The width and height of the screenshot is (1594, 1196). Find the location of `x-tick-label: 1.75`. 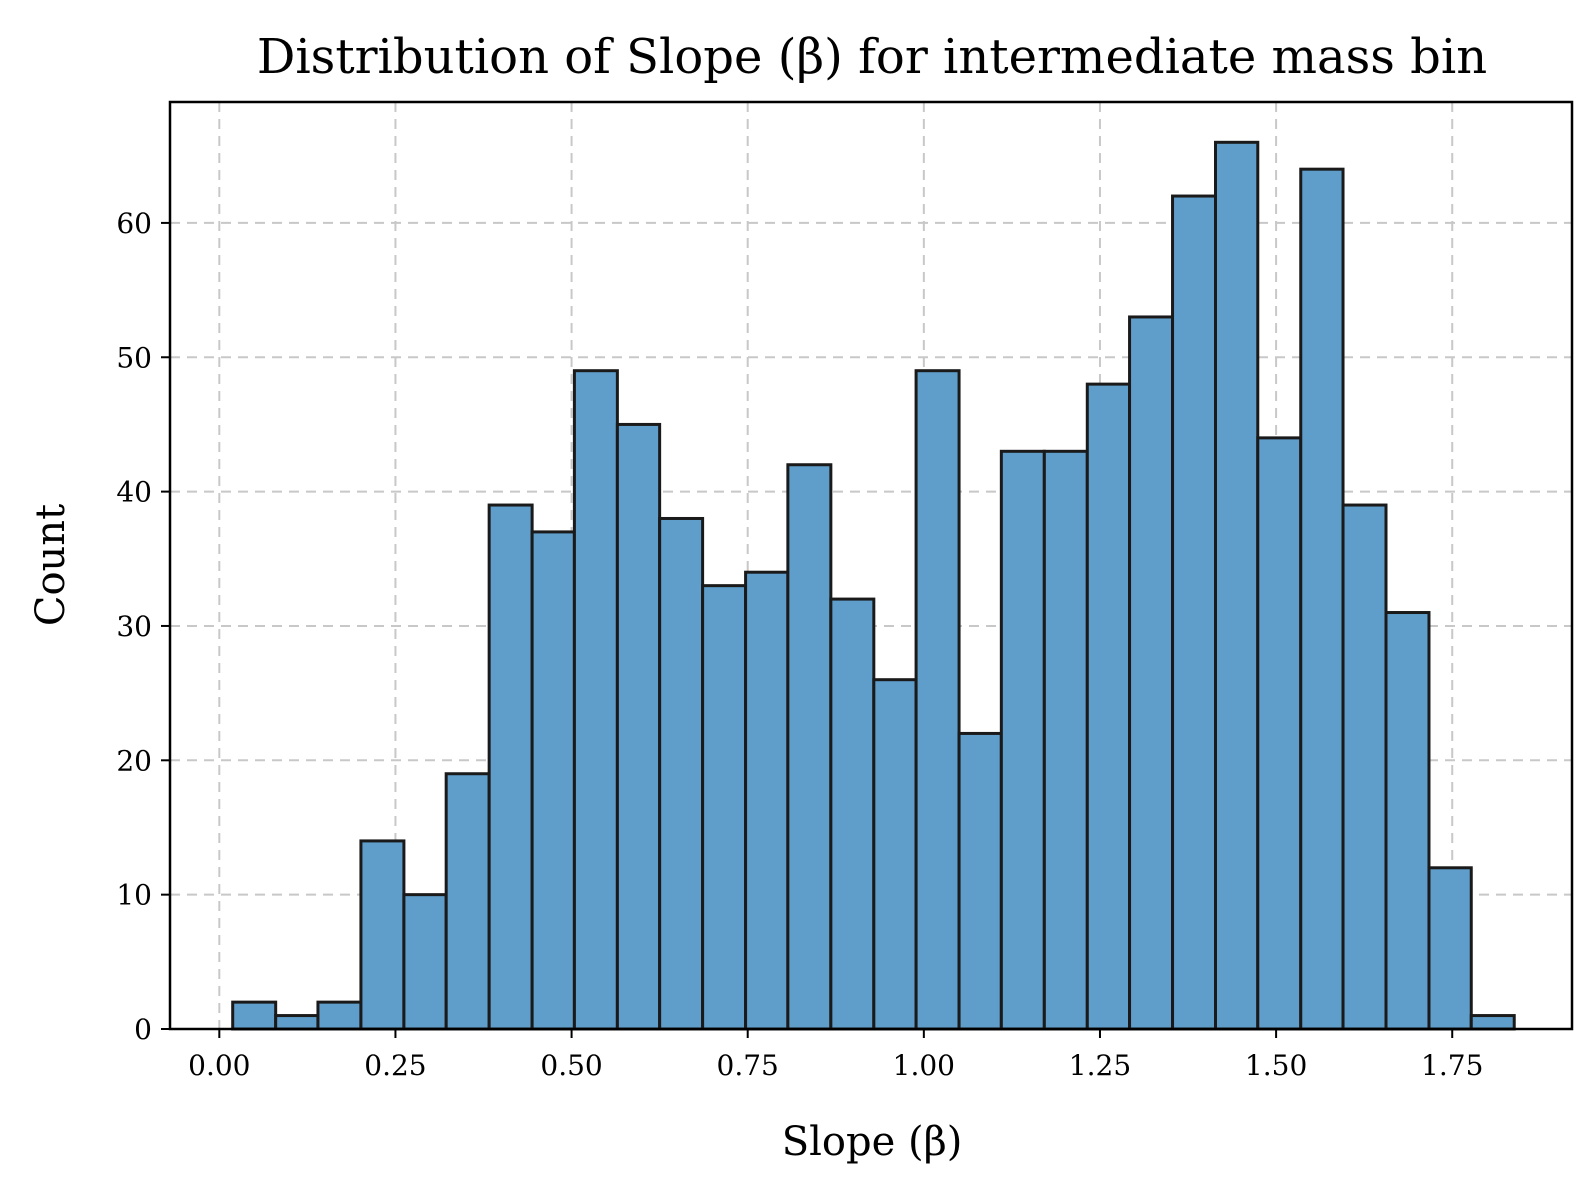

x-tick-label: 1.75 is located at coordinates (1452, 1065).